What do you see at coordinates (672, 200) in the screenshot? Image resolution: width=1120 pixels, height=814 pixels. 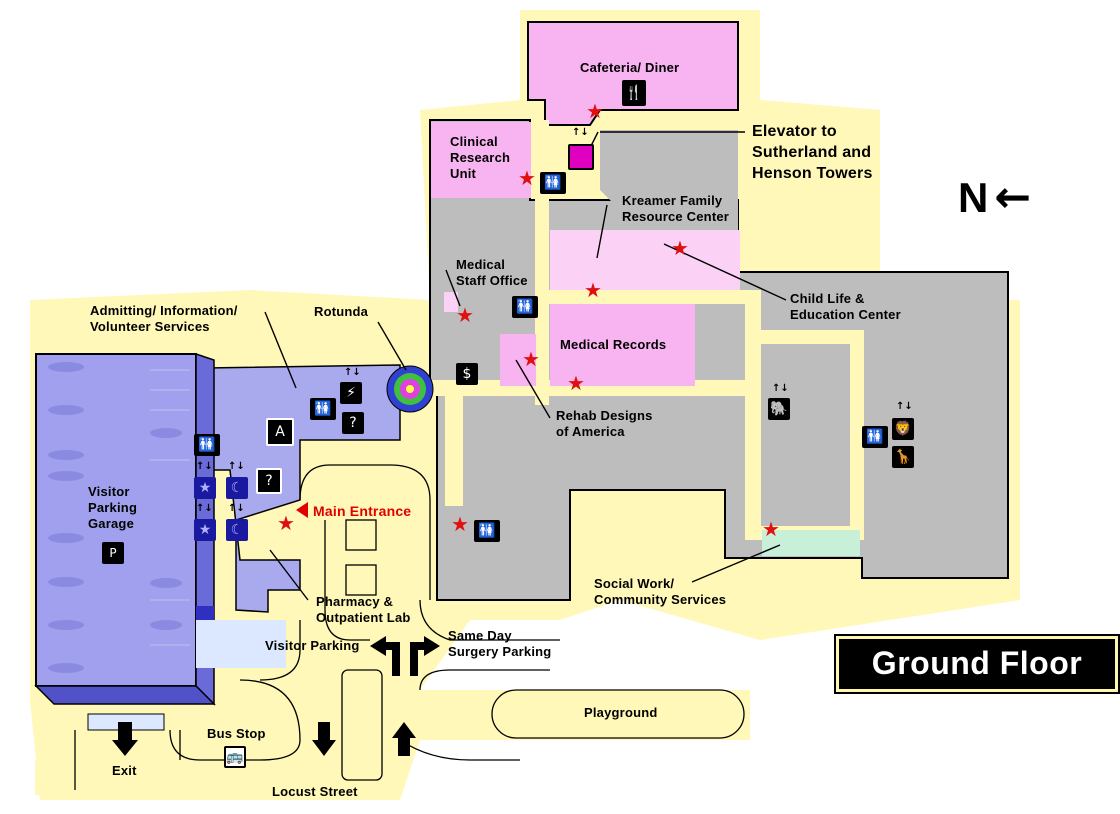 I see `label-kreamer-1: Kreamer Family` at bounding box center [672, 200].